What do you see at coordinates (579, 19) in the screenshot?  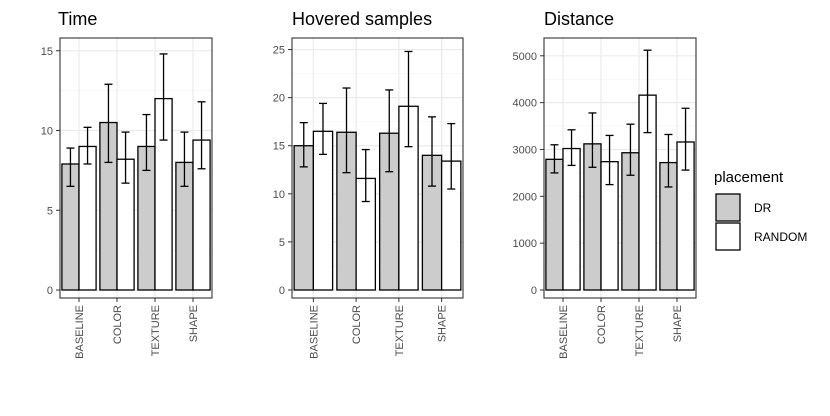 I see `panel-title-distance: Distance` at bounding box center [579, 19].